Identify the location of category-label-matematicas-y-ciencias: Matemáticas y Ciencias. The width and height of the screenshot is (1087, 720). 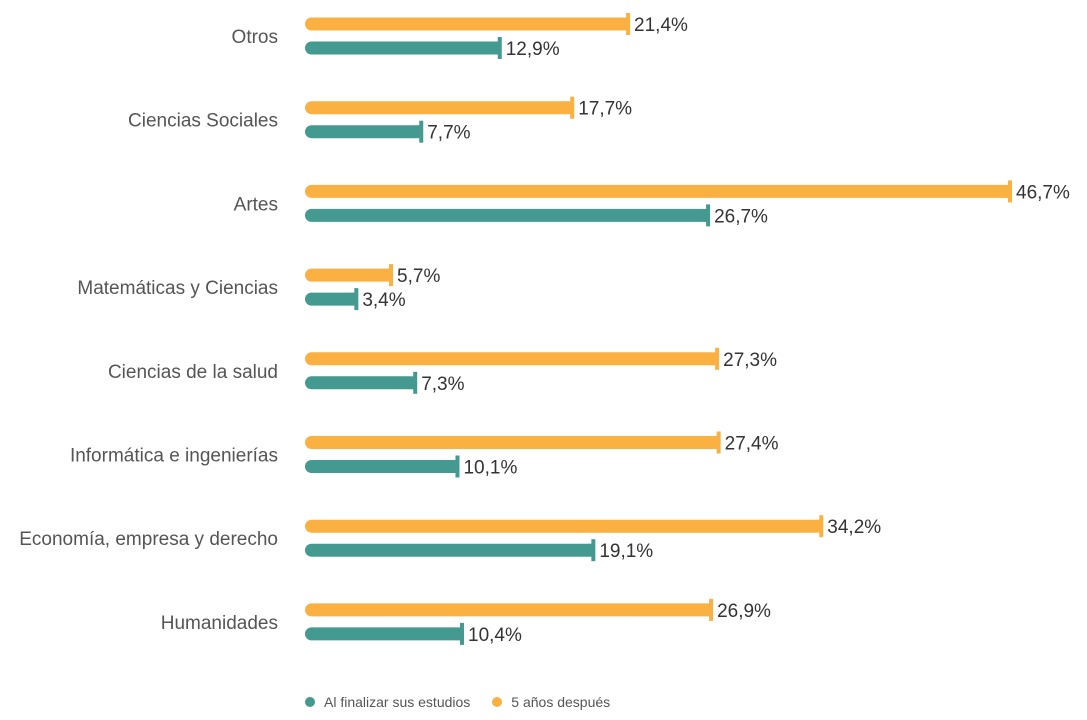
(177, 288).